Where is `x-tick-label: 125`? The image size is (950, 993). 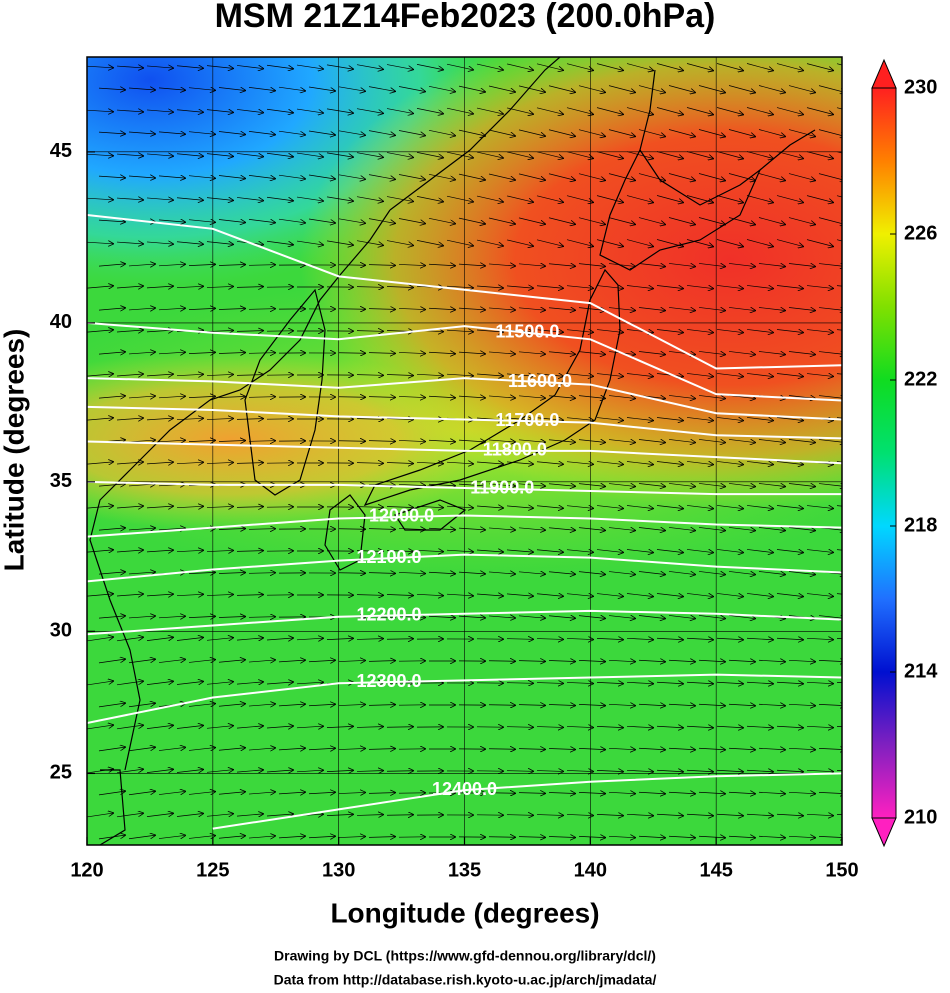
x-tick-label: 125 is located at coordinates (212, 870).